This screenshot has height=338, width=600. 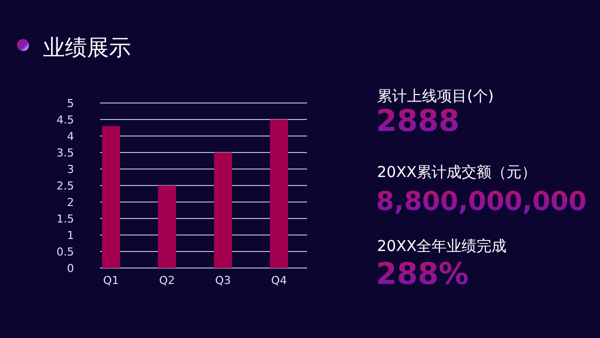 What do you see at coordinates (279, 280) in the screenshot?
I see `x-tick-label: Q4` at bounding box center [279, 280].